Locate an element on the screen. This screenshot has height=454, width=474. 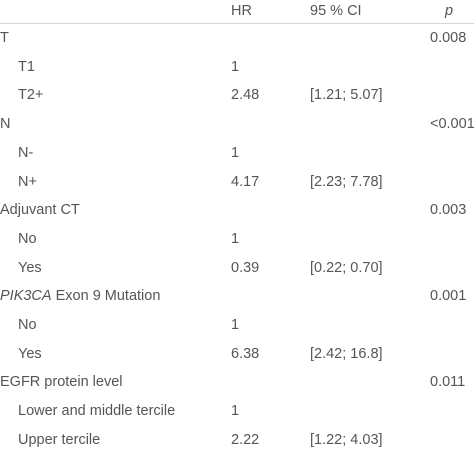
row-label: PIK3CA Exon 9 Mutation is located at coordinates (80, 296).